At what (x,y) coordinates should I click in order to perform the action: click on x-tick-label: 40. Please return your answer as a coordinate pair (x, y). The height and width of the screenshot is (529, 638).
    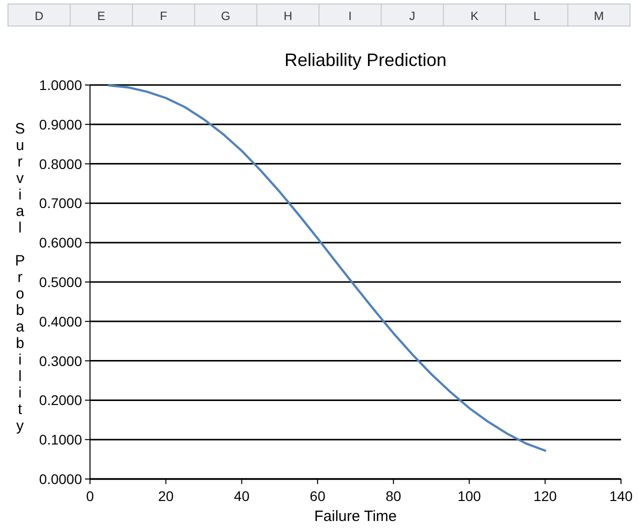
    Looking at the image, I should click on (242, 496).